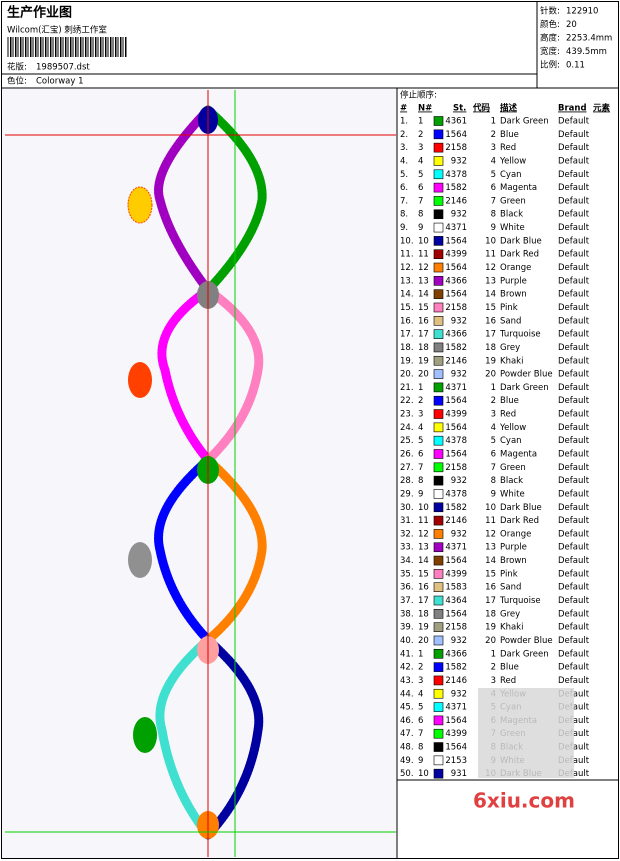  What do you see at coordinates (490, 628) in the screenshot?
I see `color-number: 19` at bounding box center [490, 628].